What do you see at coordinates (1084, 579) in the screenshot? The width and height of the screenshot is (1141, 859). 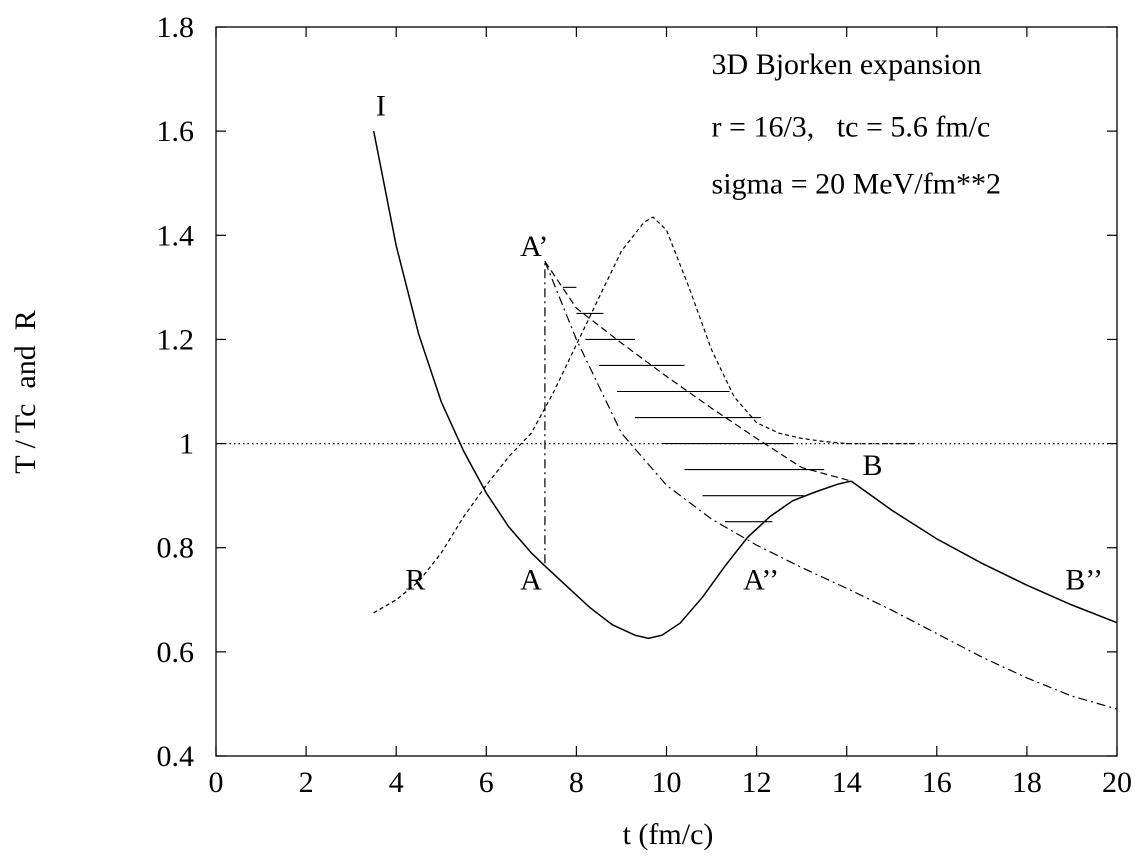 I see `point-label: B’’` at bounding box center [1084, 579].